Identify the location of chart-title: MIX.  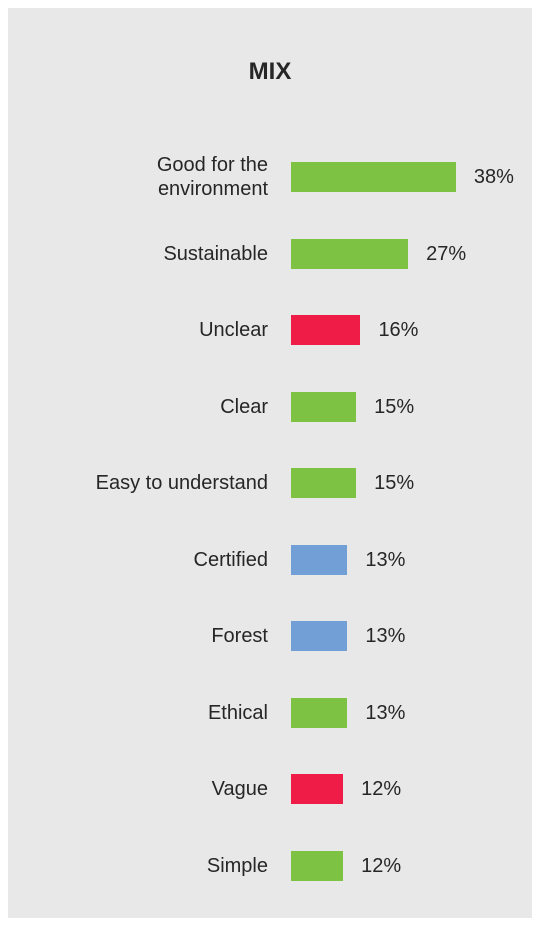
(270, 71).